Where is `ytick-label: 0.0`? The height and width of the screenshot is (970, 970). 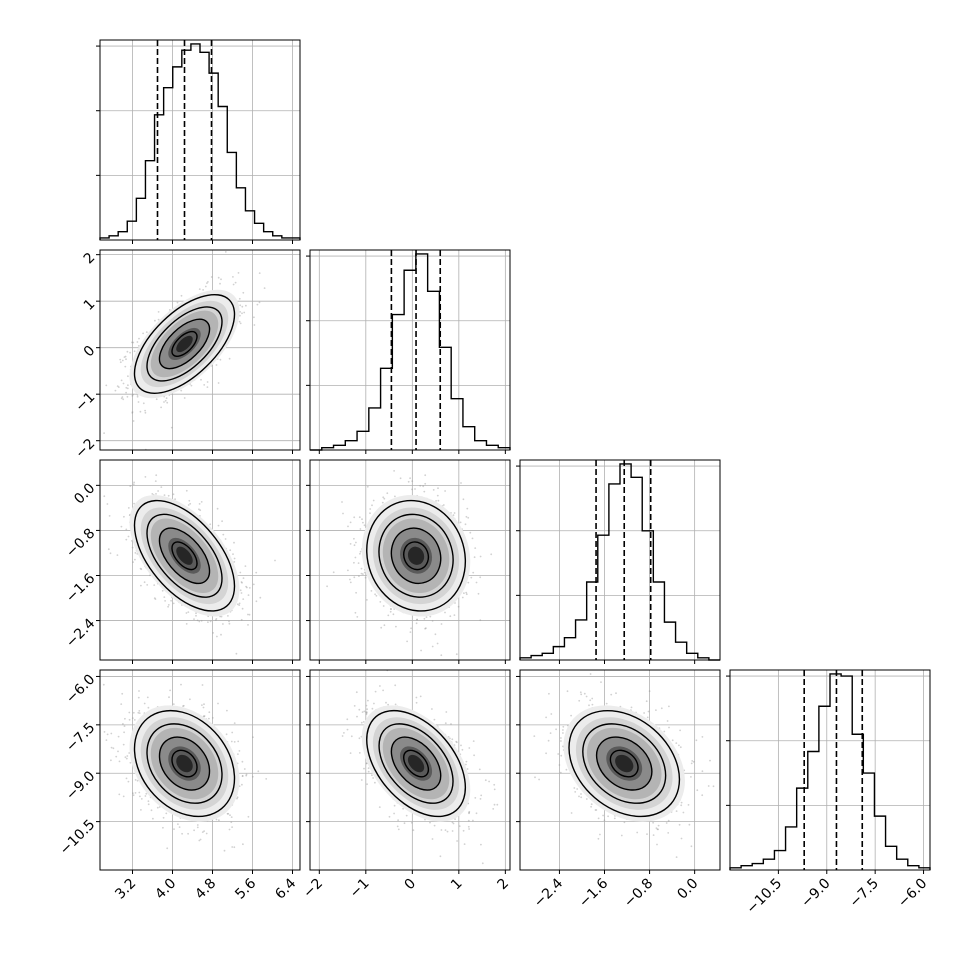
ytick-label: 0.0 is located at coordinates (84, 493).